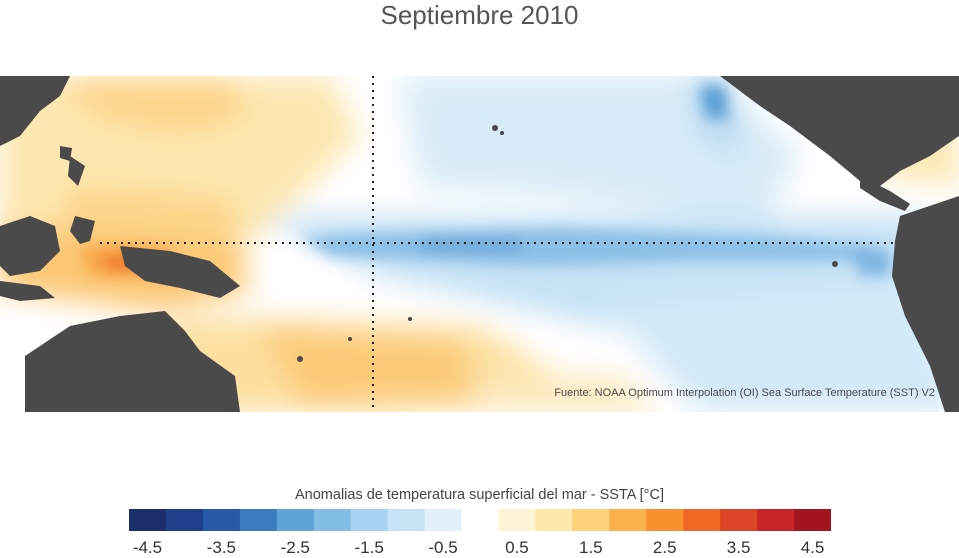  I want to click on colorbar-tick-label: -3.5, so click(221, 547).